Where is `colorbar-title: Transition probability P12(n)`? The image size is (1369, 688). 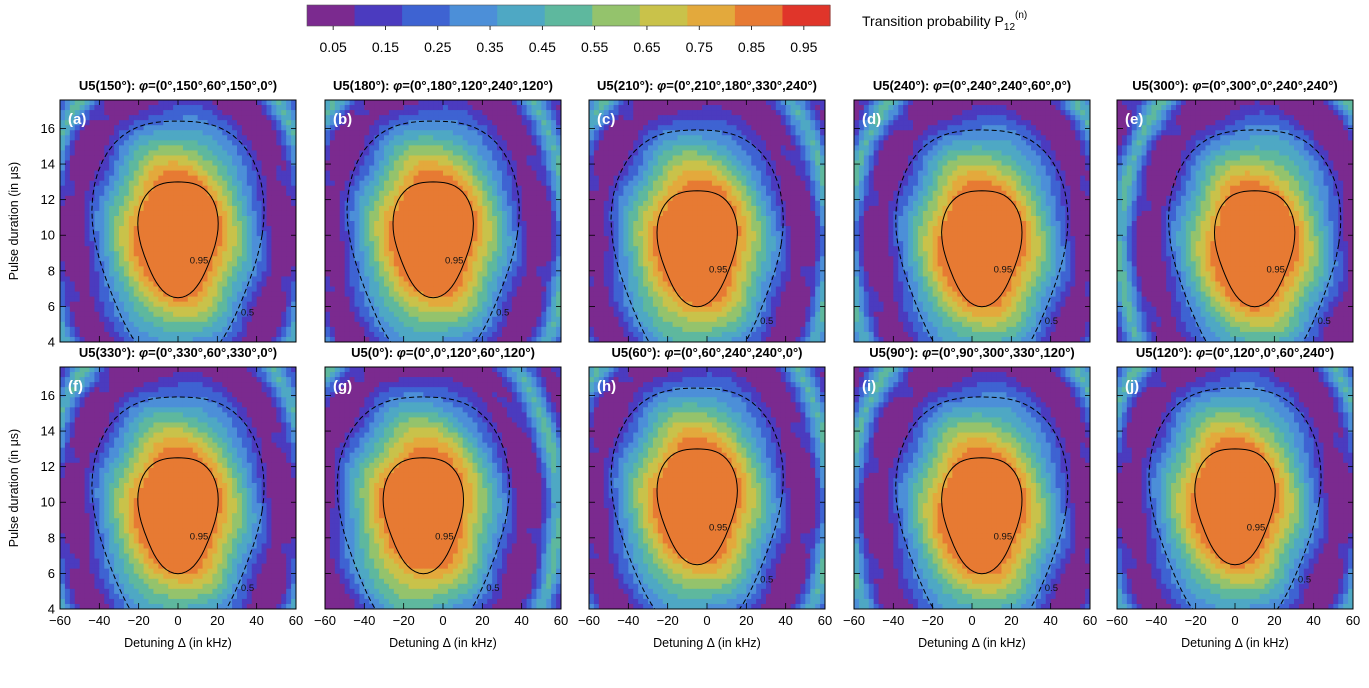 colorbar-title: Transition probability P12(n) is located at coordinates (944, 21).